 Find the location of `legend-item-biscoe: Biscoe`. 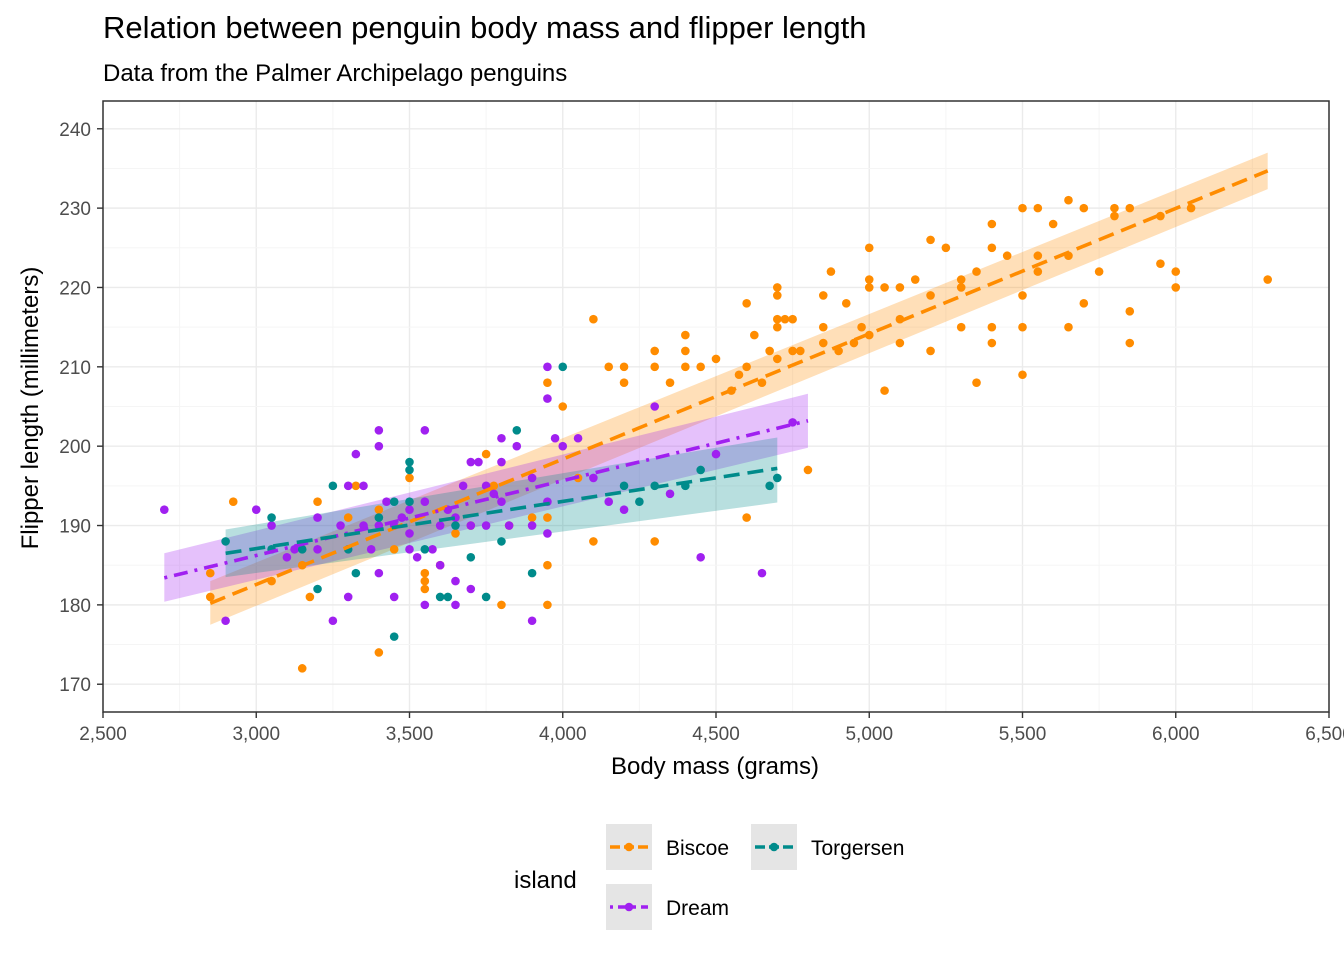

legend-item-biscoe: Biscoe is located at coordinates (667, 847).